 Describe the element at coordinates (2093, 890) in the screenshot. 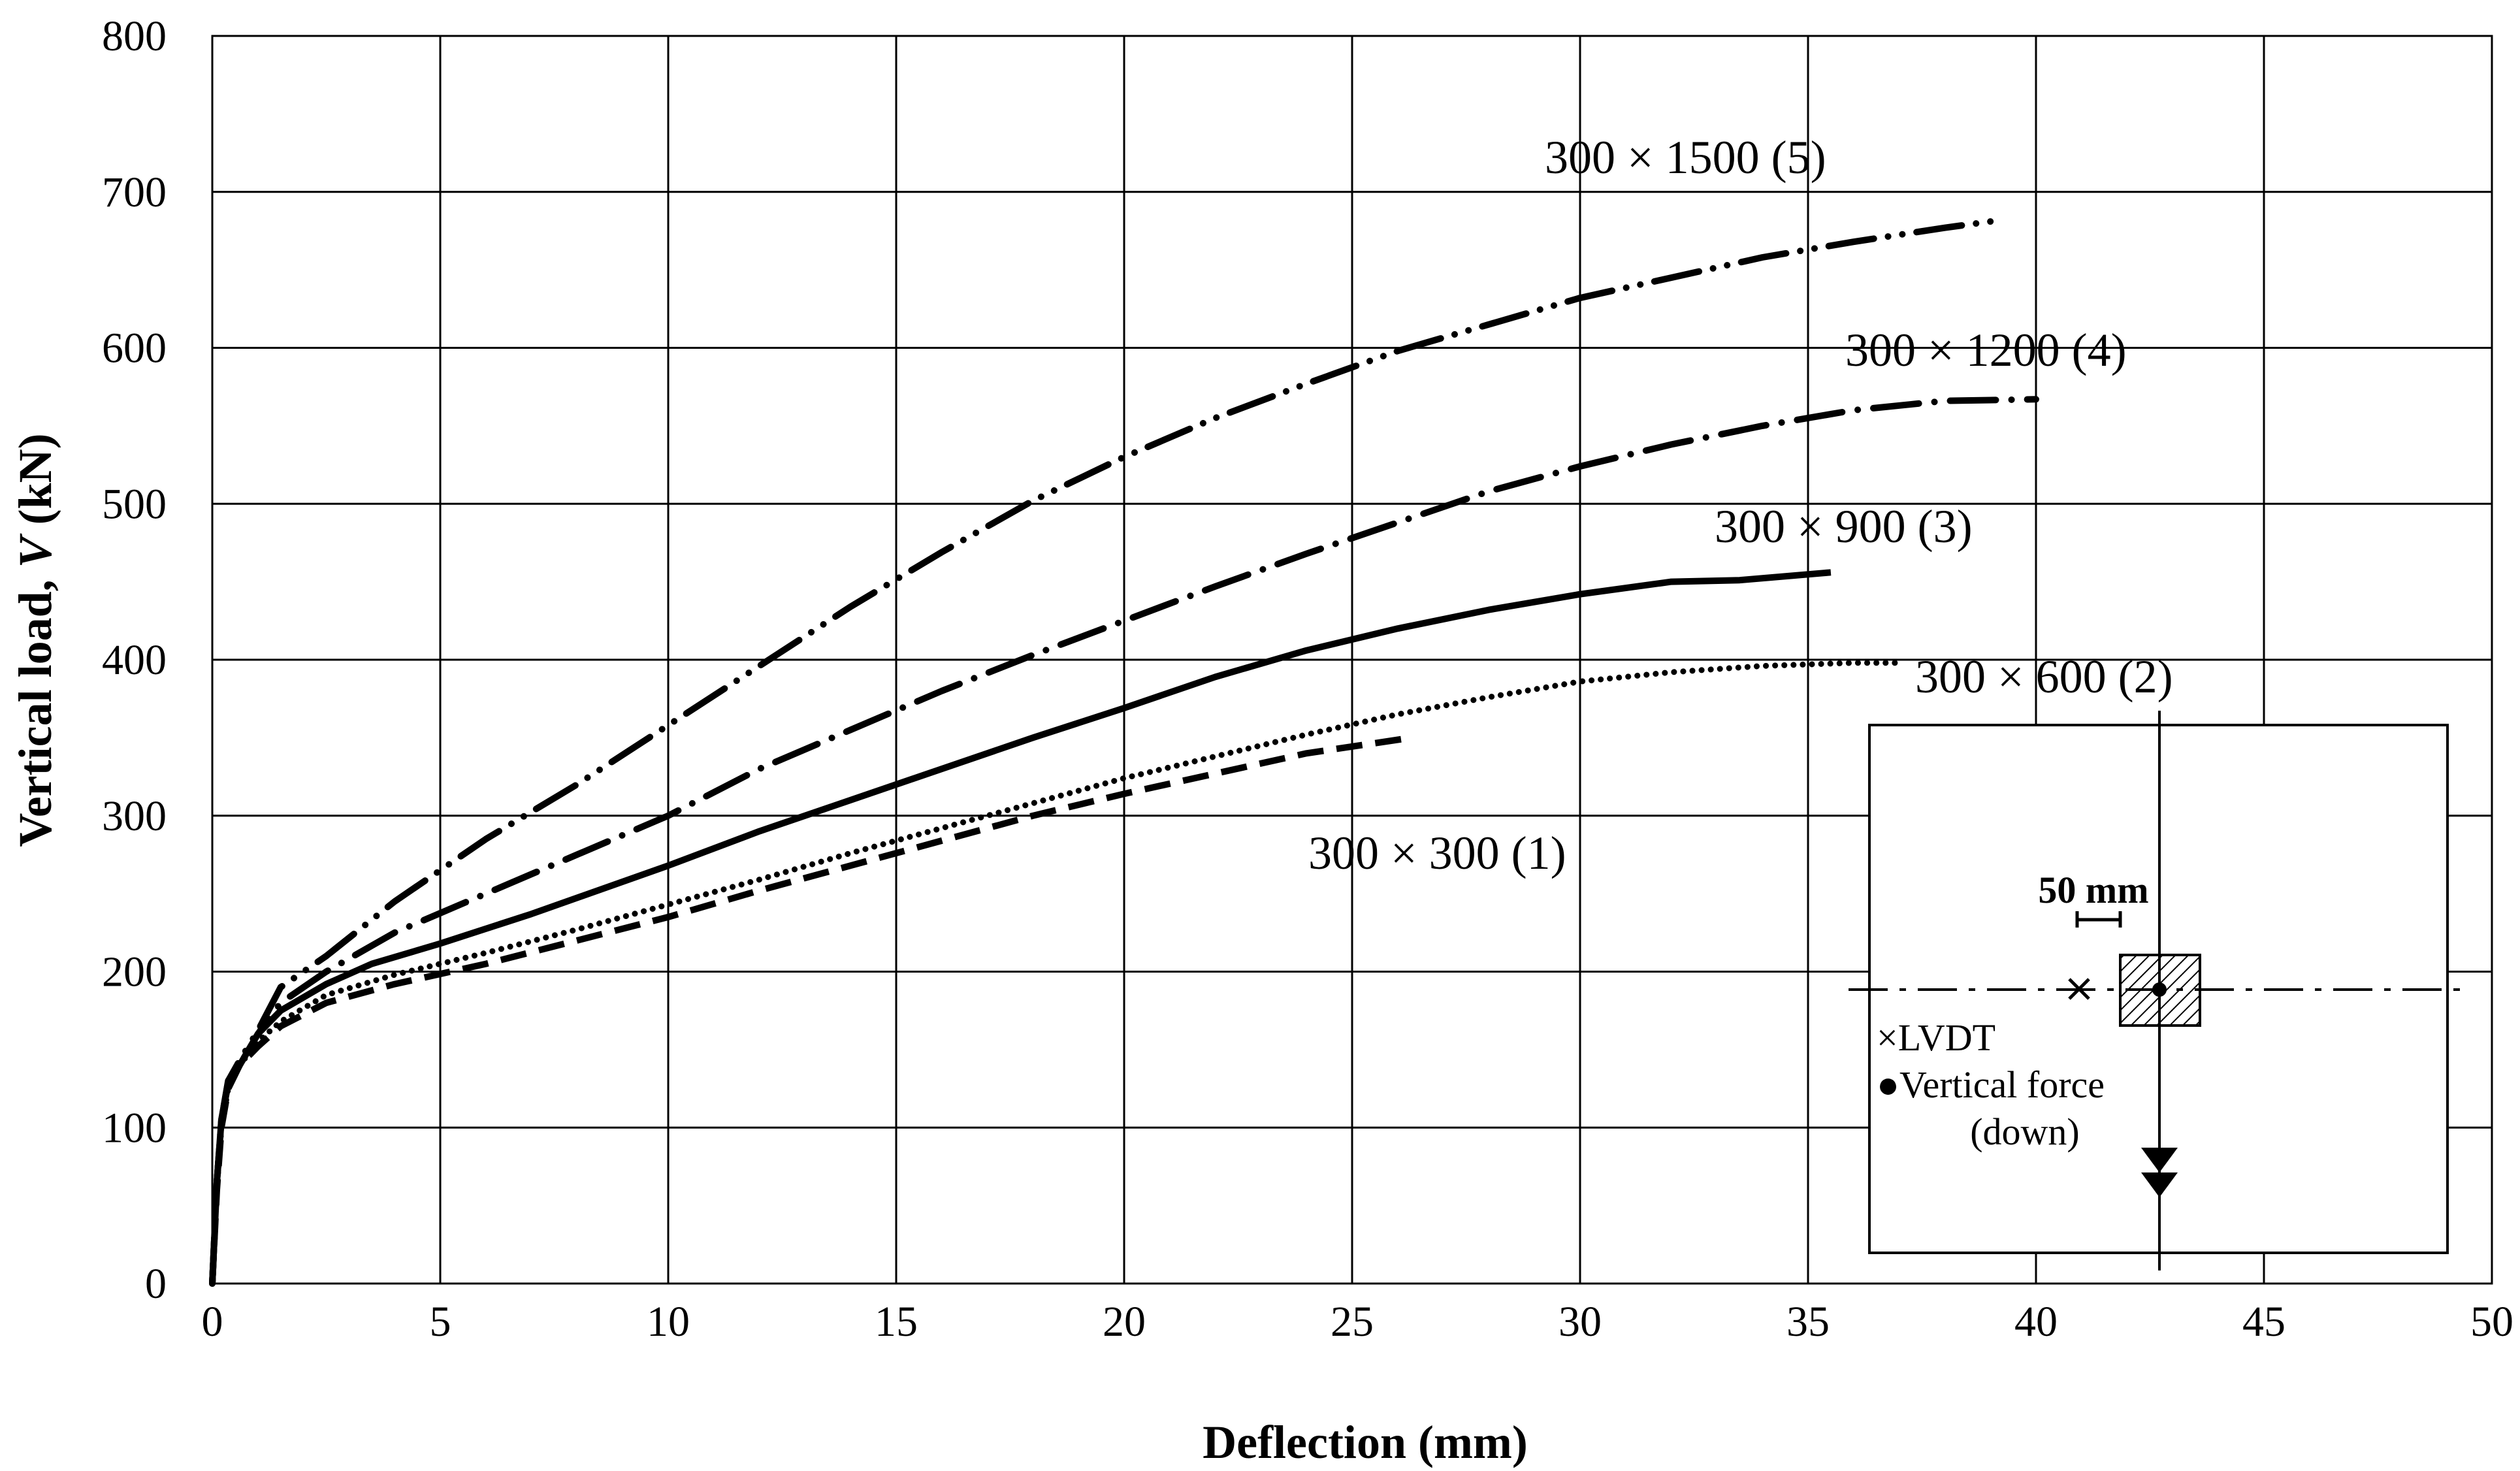

I see `dimension-label: 50 mm` at that location.